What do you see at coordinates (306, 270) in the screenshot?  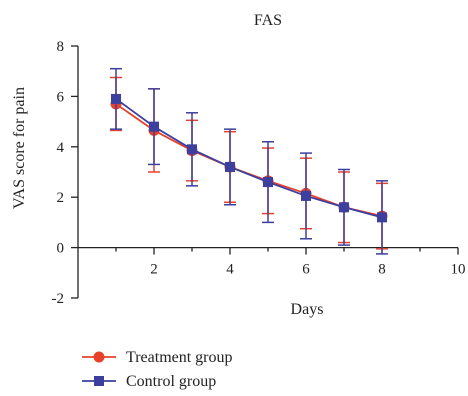 I see `x-tick-label: 6` at bounding box center [306, 270].